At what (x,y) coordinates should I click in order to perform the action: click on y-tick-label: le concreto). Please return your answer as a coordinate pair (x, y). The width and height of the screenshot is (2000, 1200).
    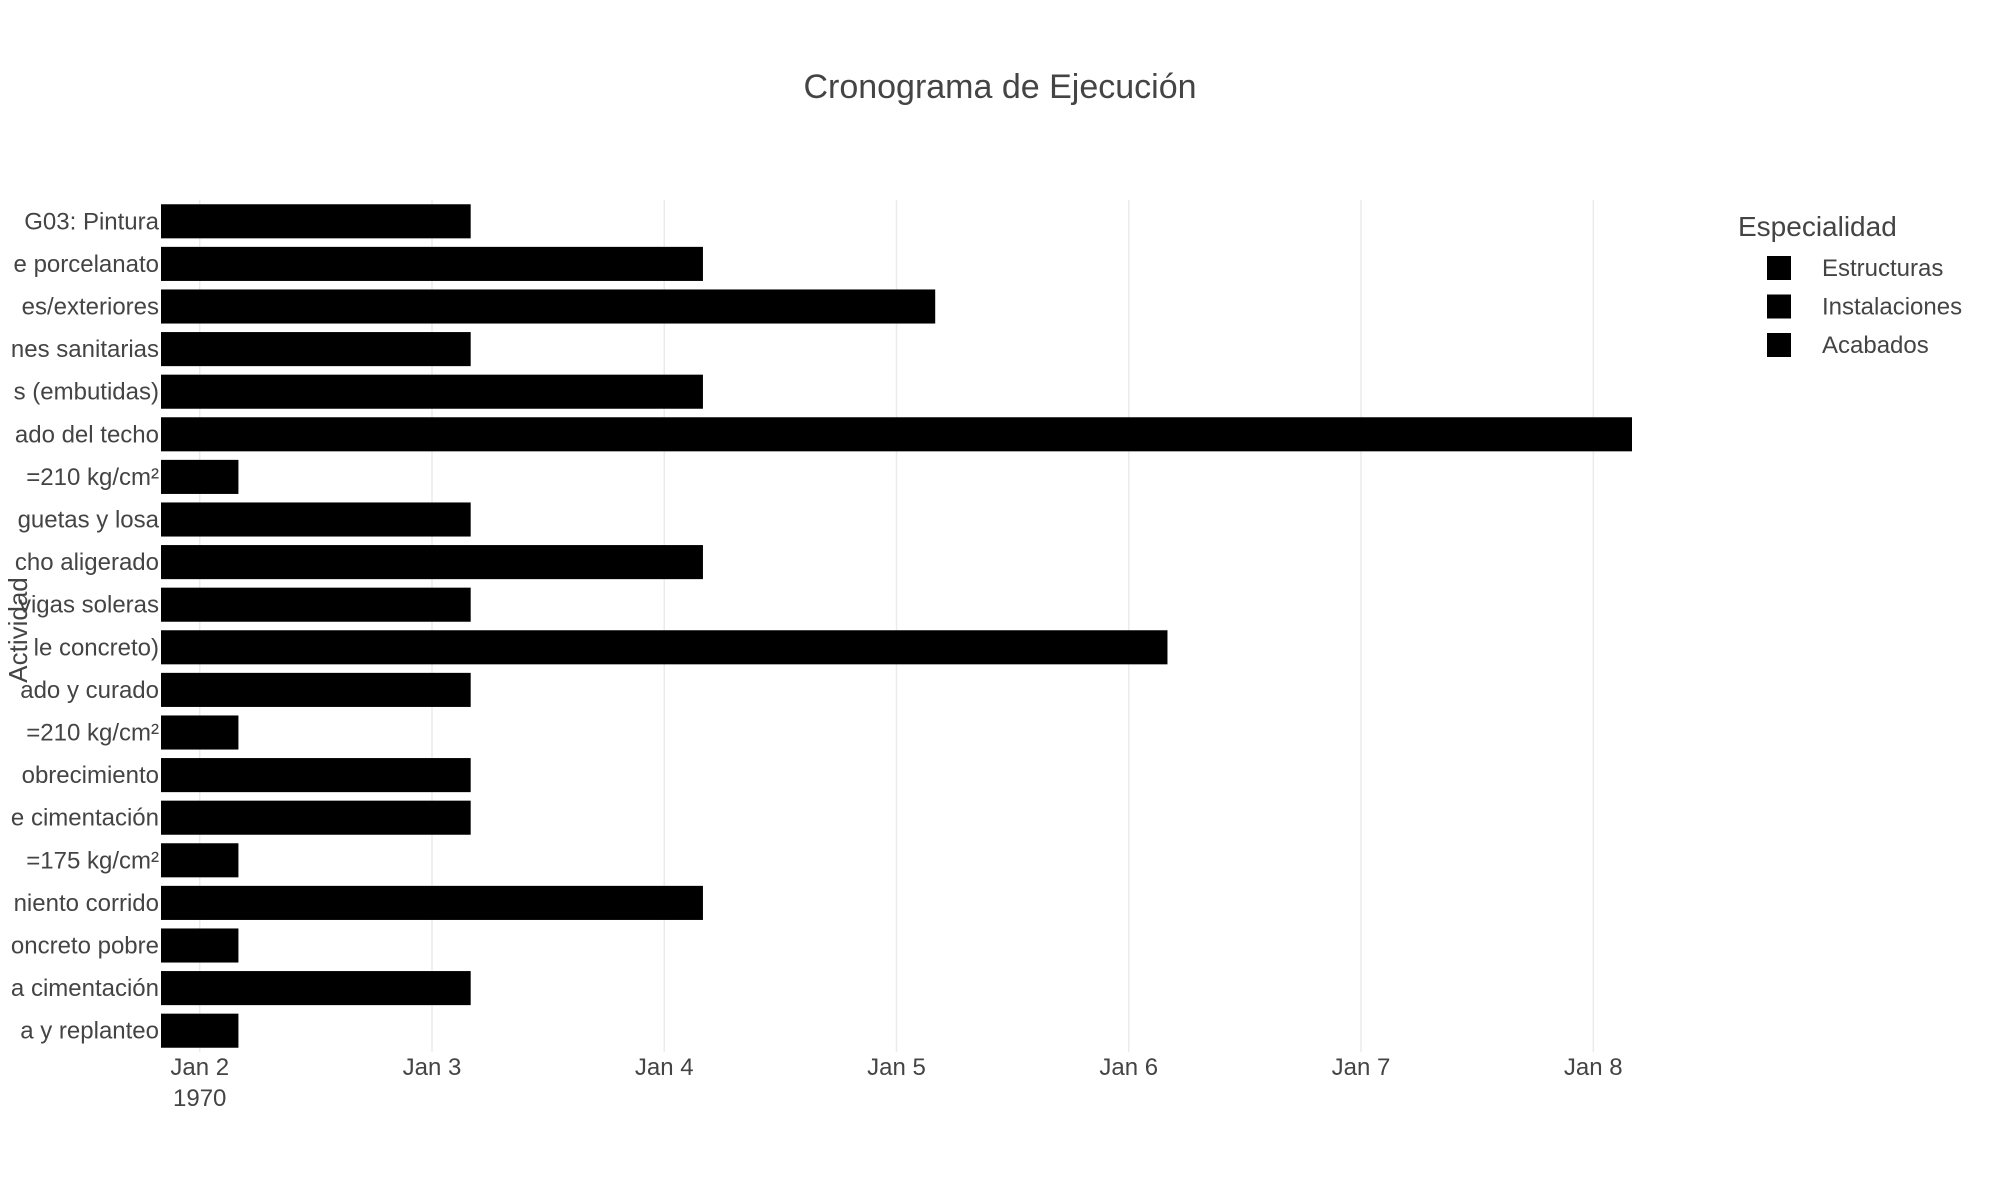
    Looking at the image, I should click on (96, 647).